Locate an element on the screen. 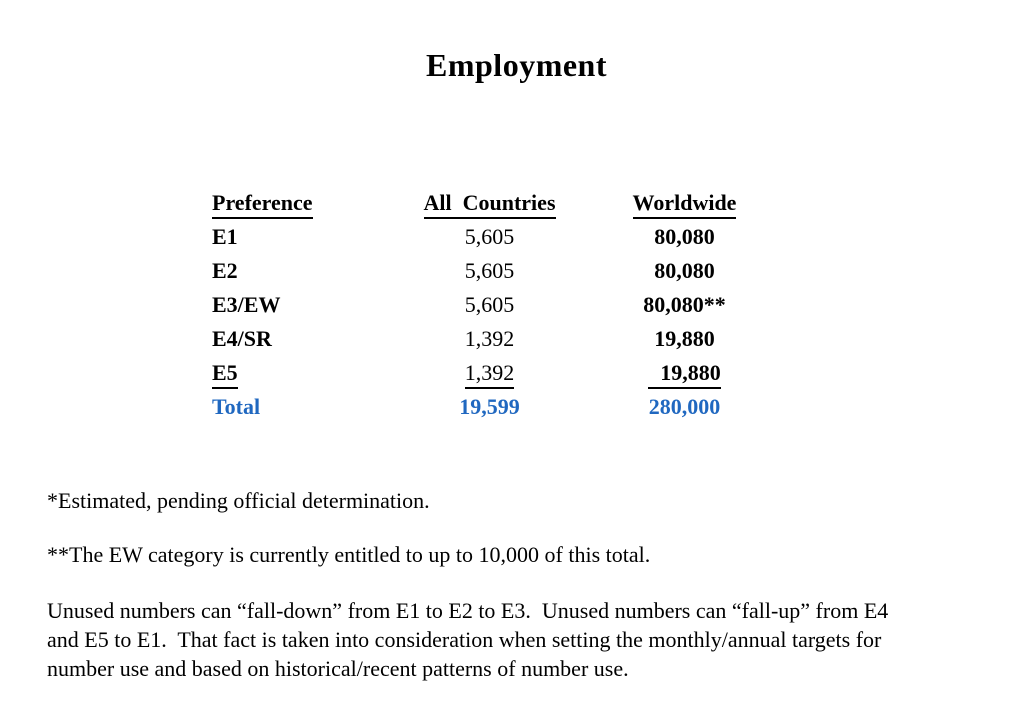 This screenshot has height=702, width=1018. table-row-e2: E2 5,605 80,080 is located at coordinates (497, 271).